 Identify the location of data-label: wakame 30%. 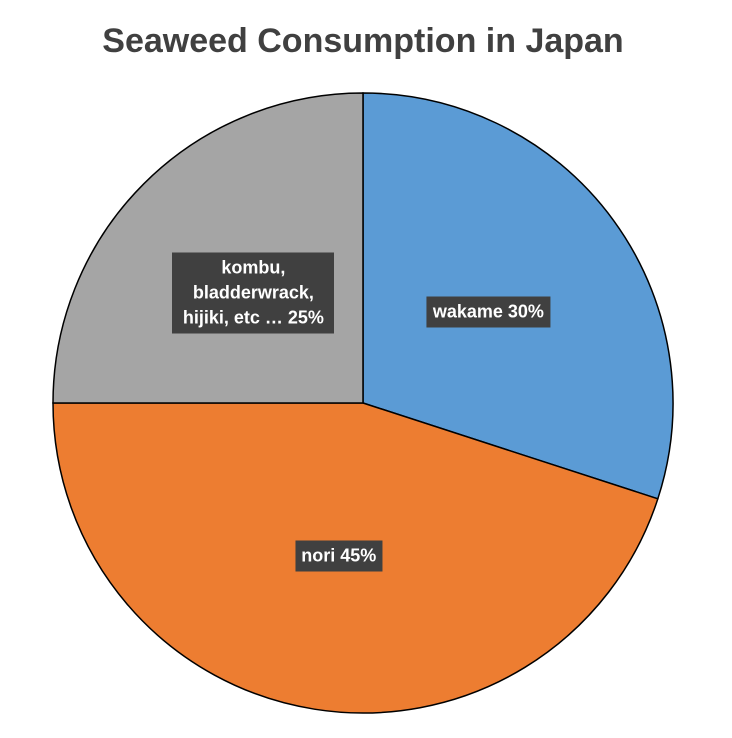
(488, 312).